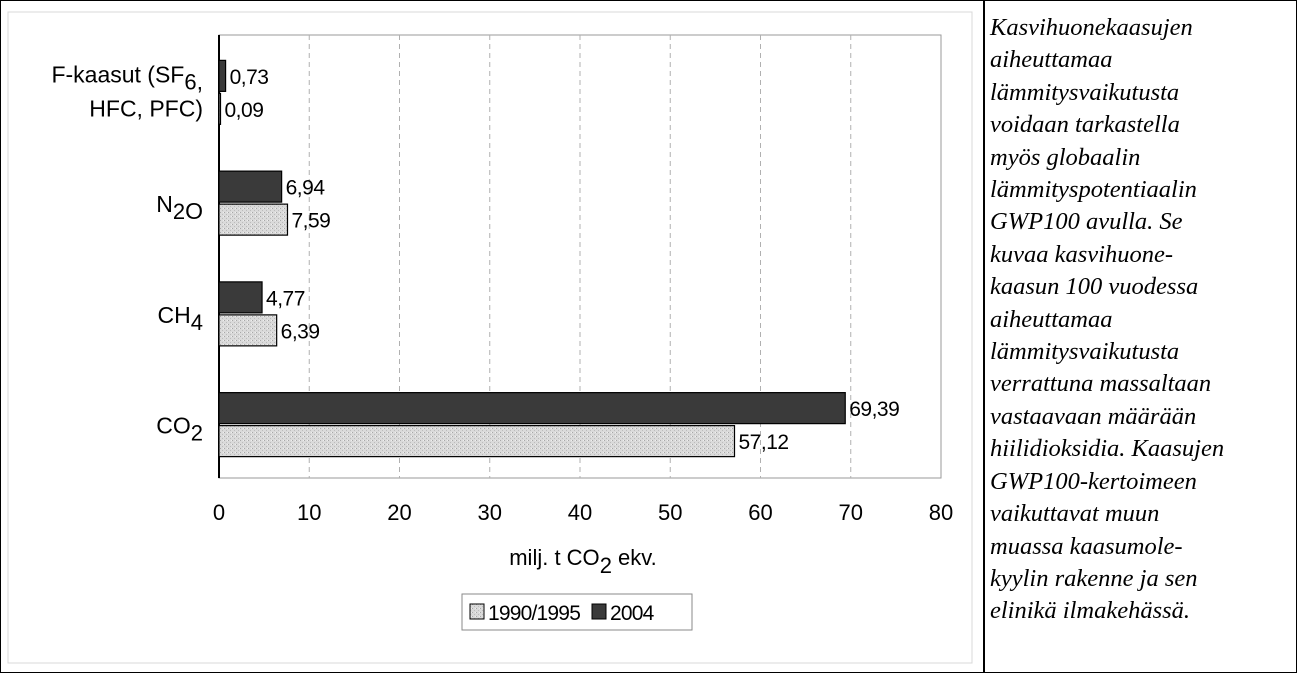 This screenshot has height=677, width=1297. What do you see at coordinates (874, 409) in the screenshot?
I see `data-label: 69,39` at bounding box center [874, 409].